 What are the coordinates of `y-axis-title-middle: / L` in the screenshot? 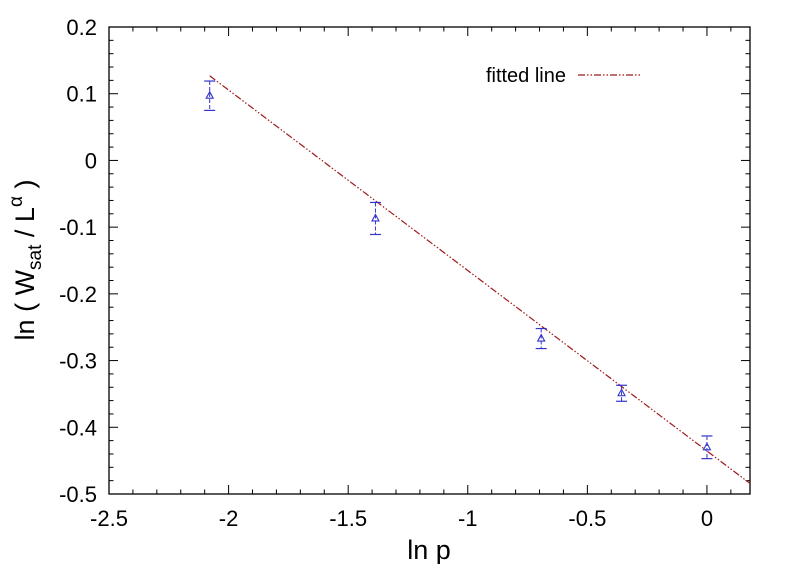 It's located at (25, 226).